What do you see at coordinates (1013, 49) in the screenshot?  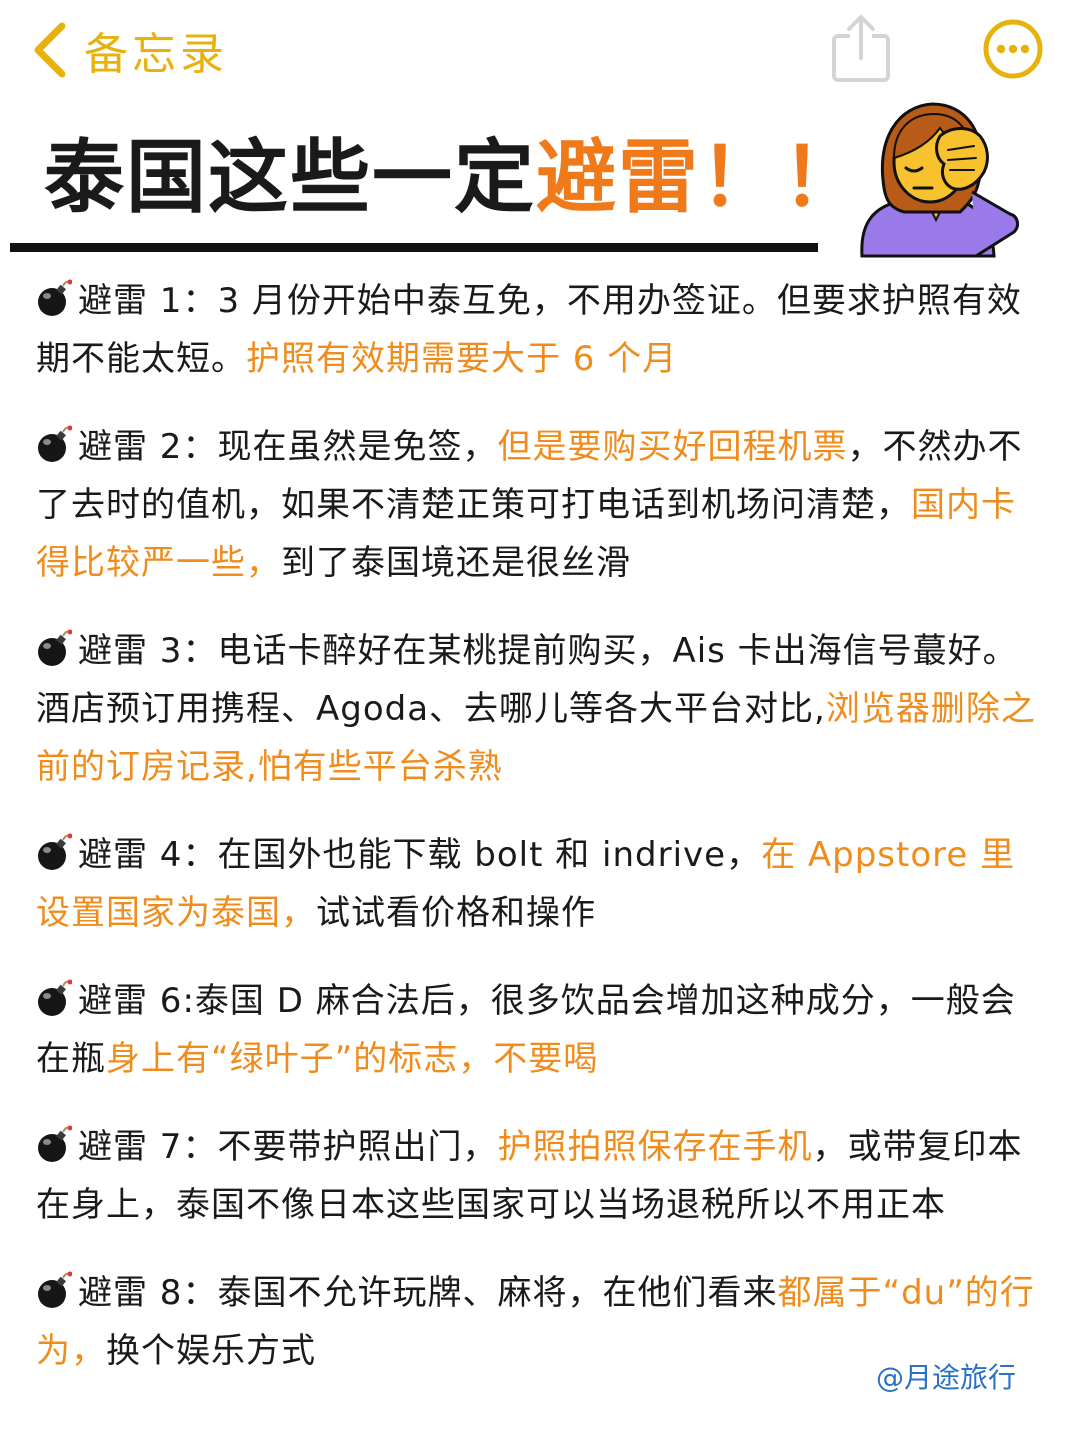 I see `more-icon` at bounding box center [1013, 49].